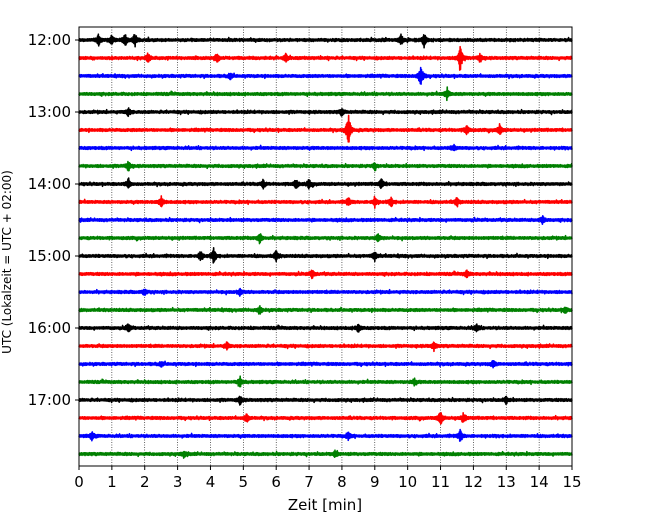 The width and height of the screenshot is (650, 524). Describe the element at coordinates (342, 482) in the screenshot. I see `x-tick-label: 8` at that location.